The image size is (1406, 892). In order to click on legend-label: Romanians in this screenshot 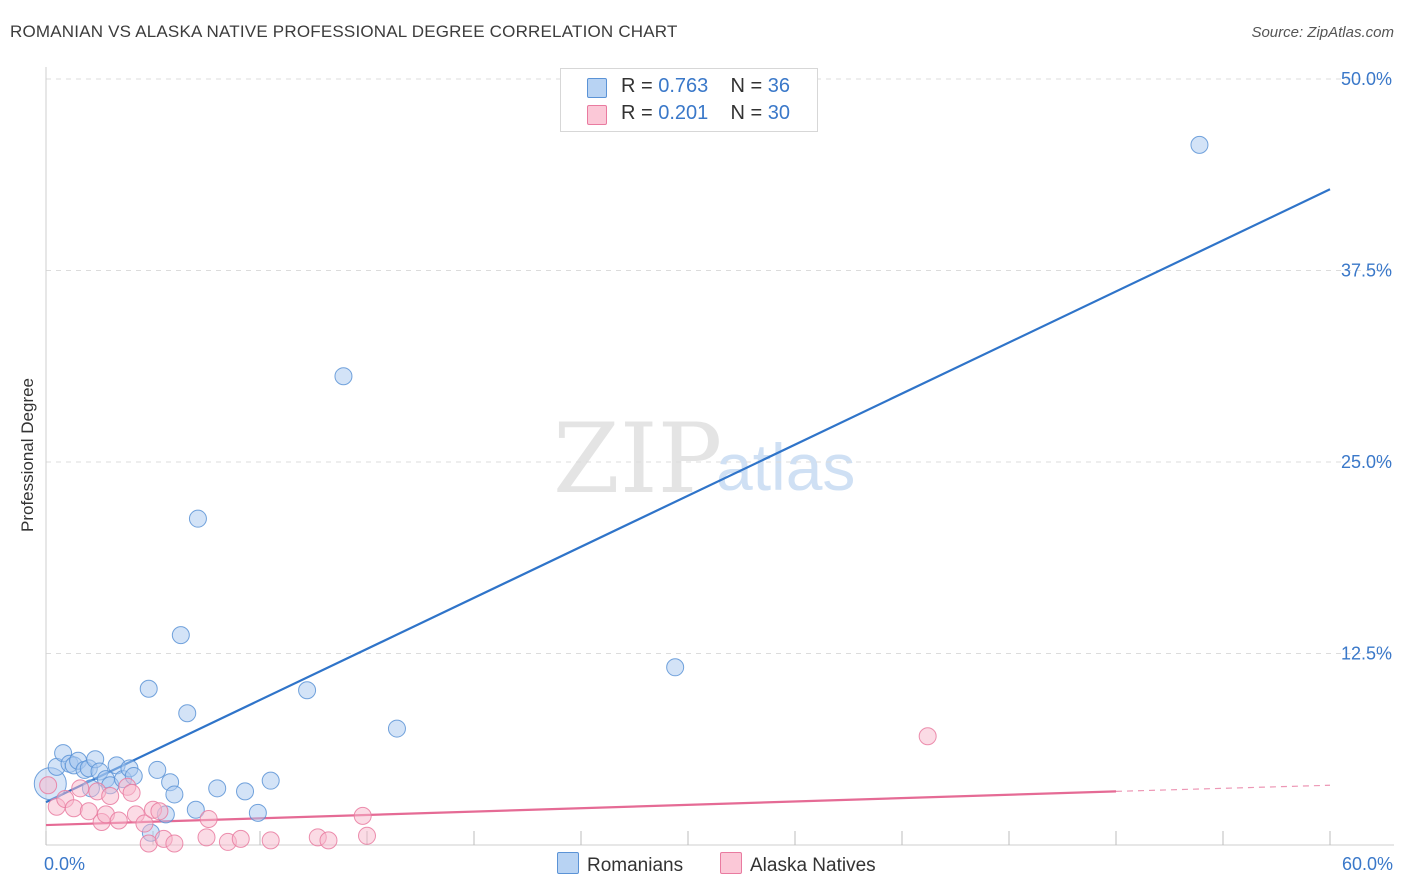, I will do `click(635, 865)`.